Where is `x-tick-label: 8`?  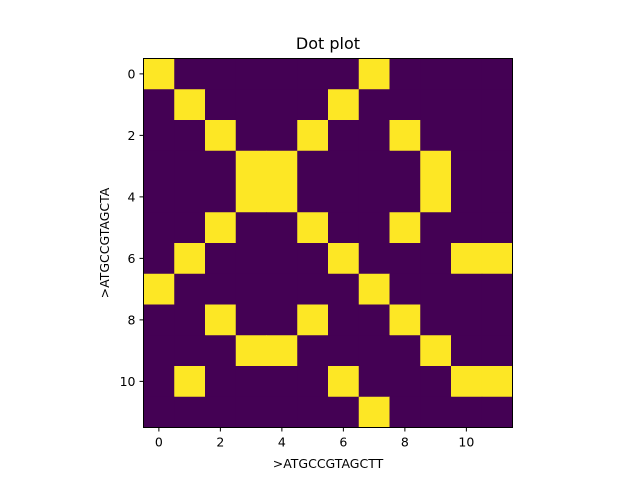 x-tick-label: 8 is located at coordinates (405, 442).